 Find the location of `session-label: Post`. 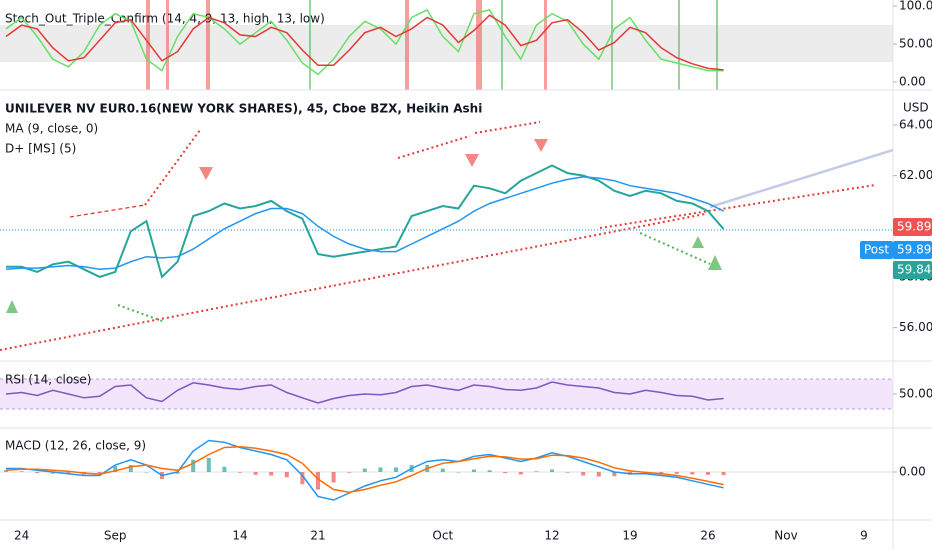

session-label: Post is located at coordinates (876, 250).